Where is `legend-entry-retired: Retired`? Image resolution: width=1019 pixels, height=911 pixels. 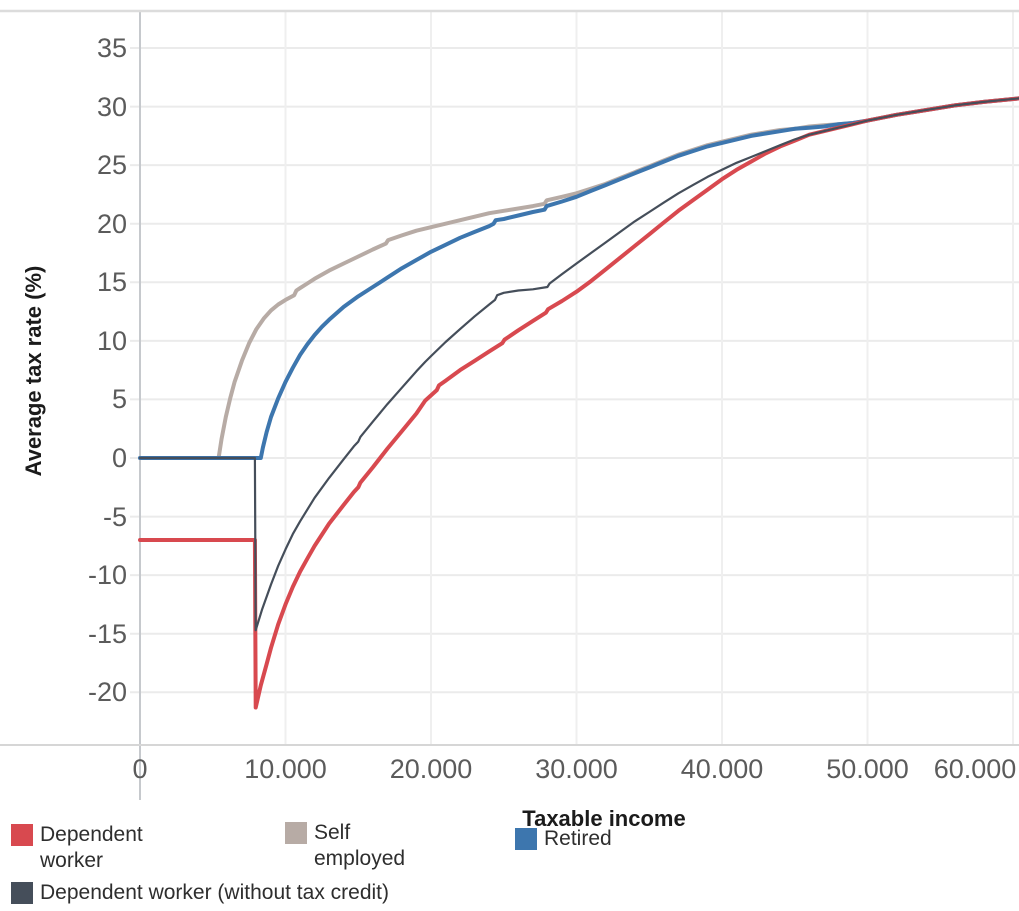
legend-entry-retired: Retired is located at coordinates (563, 839).